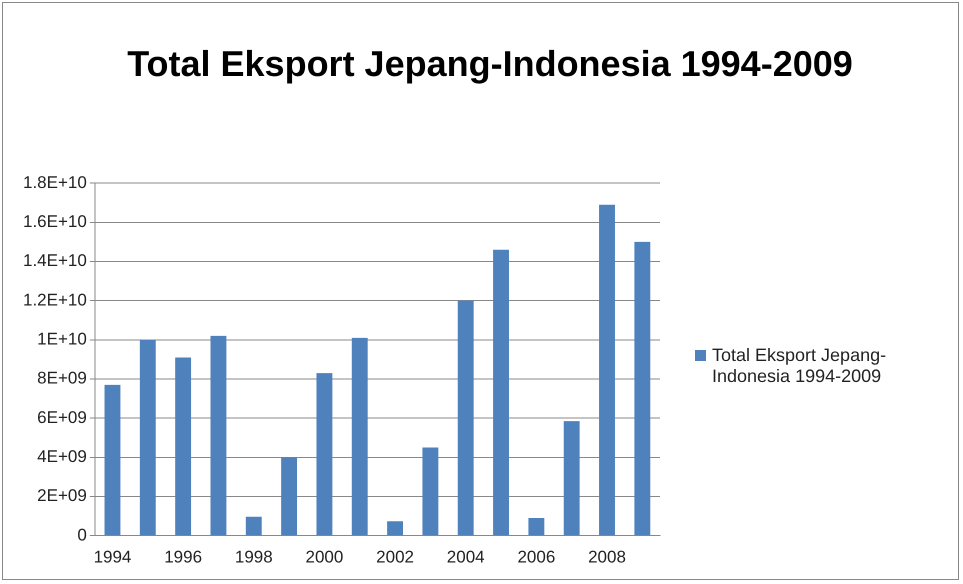 The height and width of the screenshot is (584, 963). I want to click on x-tick-label: 2006, so click(536, 556).